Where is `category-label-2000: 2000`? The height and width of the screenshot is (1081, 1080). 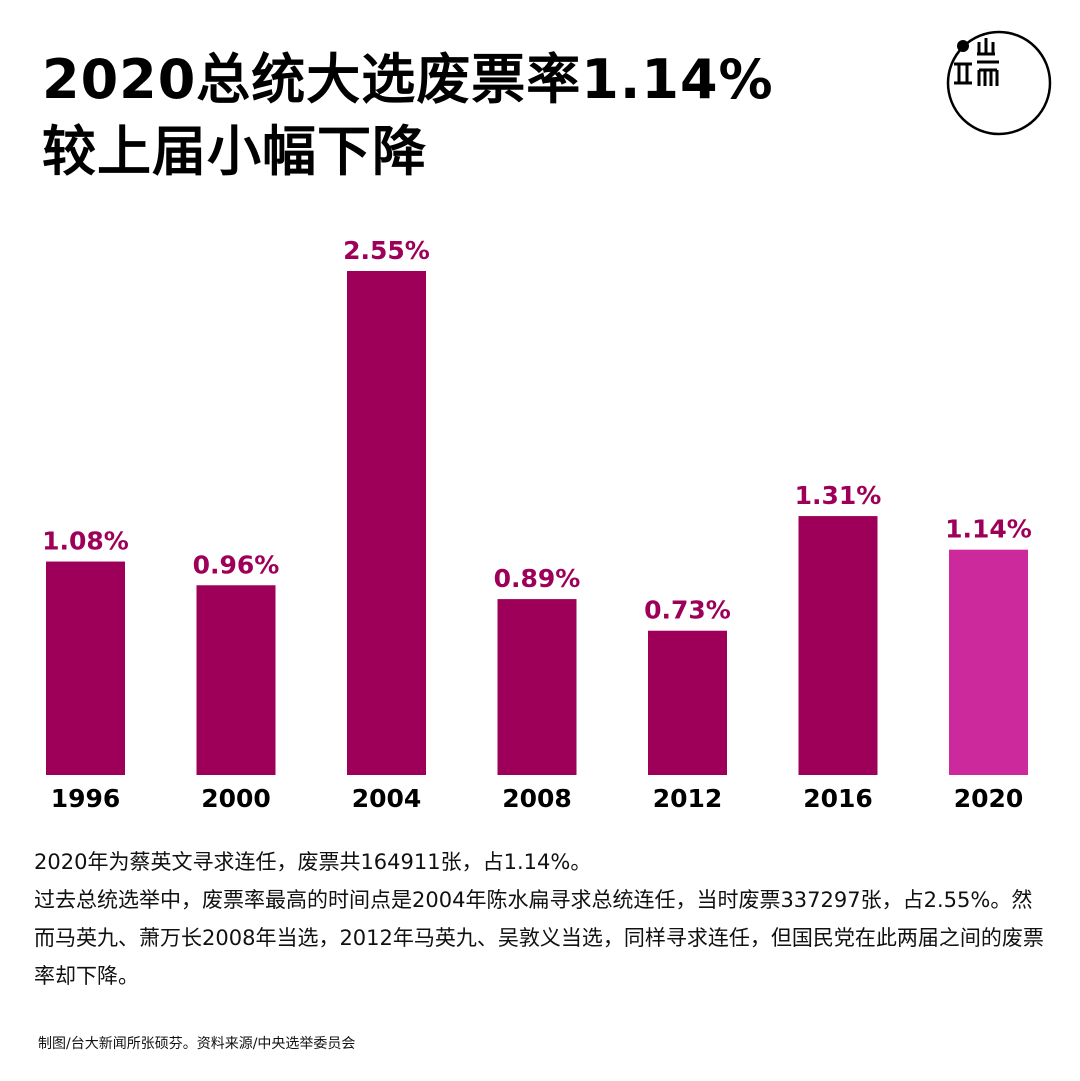
category-label-2000: 2000 is located at coordinates (236, 798).